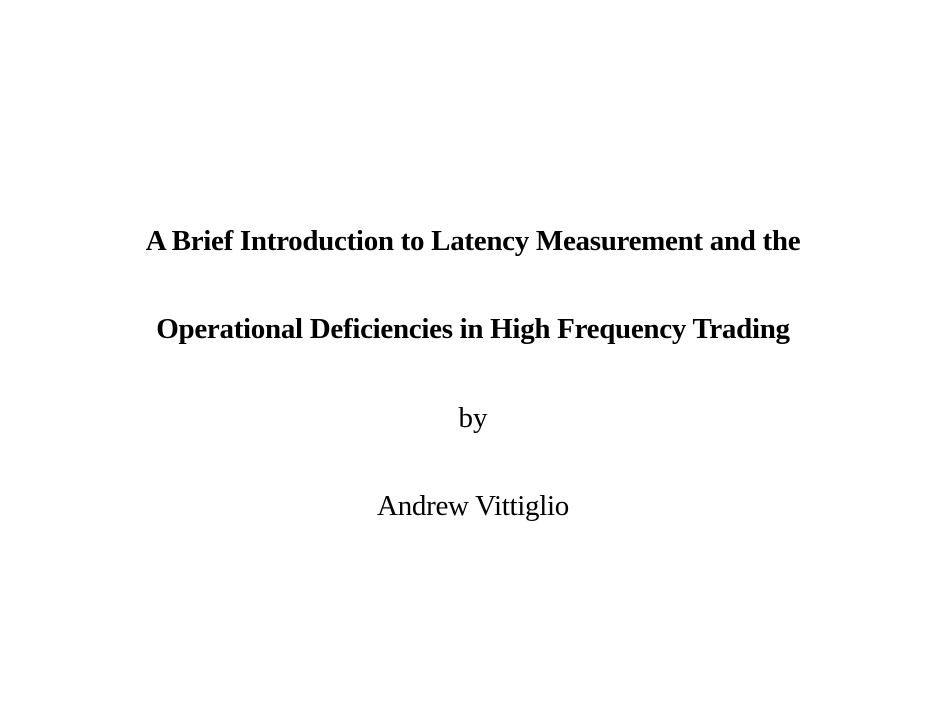 This screenshot has height=706, width=946. What do you see at coordinates (473, 418) in the screenshot?
I see `byline: by` at bounding box center [473, 418].